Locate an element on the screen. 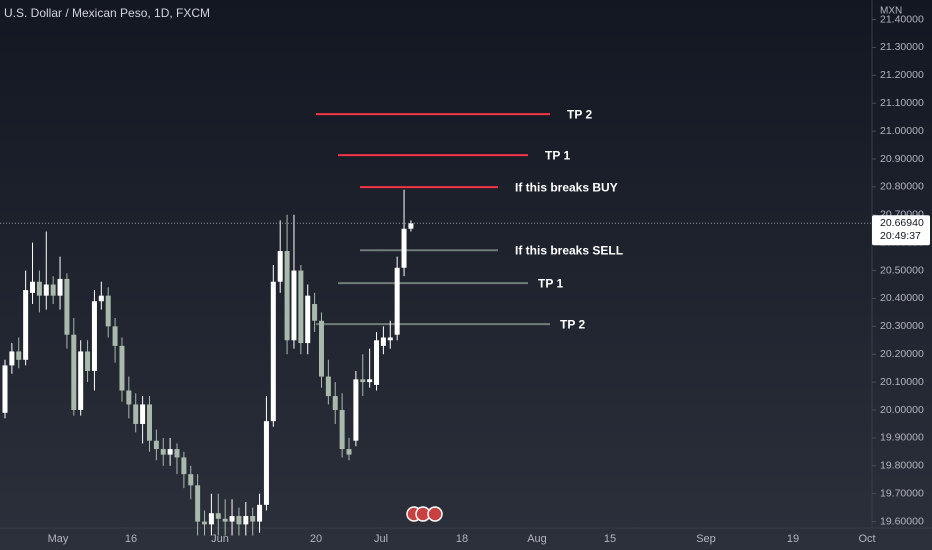 The image size is (932, 550). x-tick-label: Oct is located at coordinates (866, 539).